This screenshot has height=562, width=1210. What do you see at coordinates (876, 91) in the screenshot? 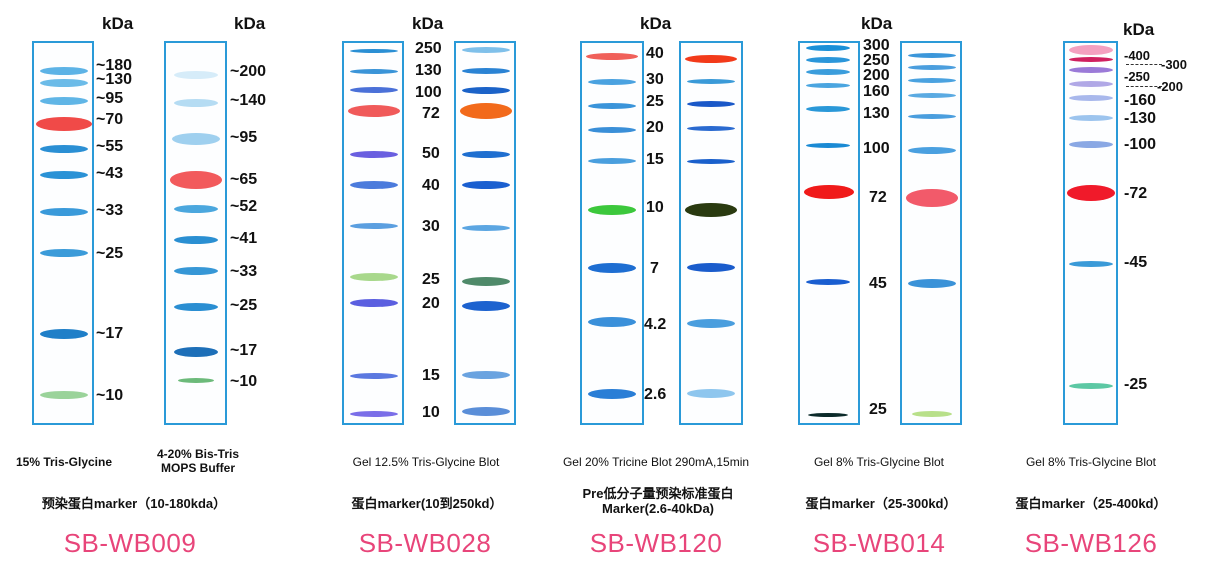
I see `marker-label: 160` at bounding box center [876, 91].